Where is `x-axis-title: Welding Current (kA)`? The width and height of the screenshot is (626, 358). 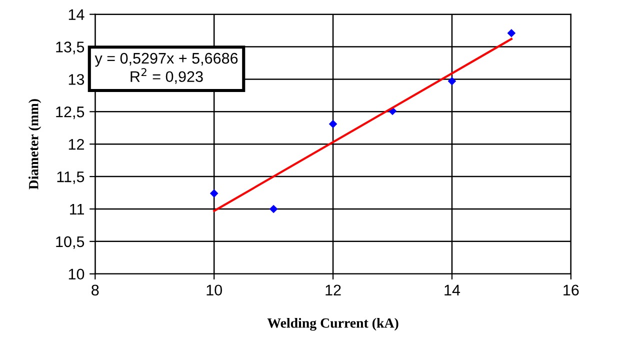 x-axis-title: Welding Current (kA) is located at coordinates (332, 324).